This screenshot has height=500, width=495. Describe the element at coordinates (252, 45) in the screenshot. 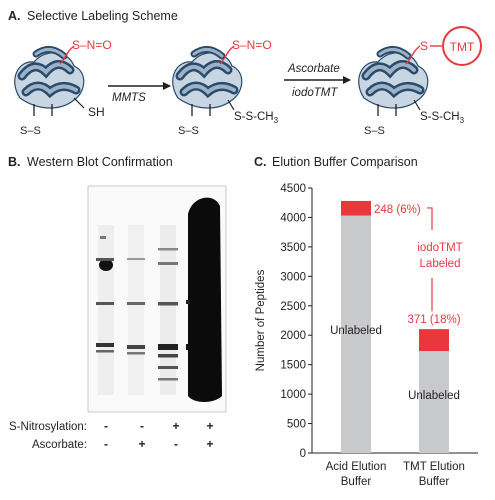

I see `sno-group-2: S–N=O` at that location.